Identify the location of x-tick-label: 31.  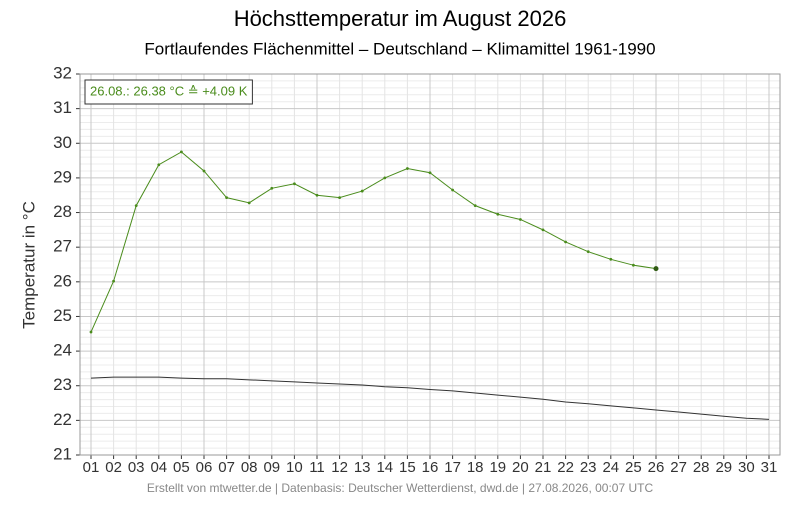
(769, 467).